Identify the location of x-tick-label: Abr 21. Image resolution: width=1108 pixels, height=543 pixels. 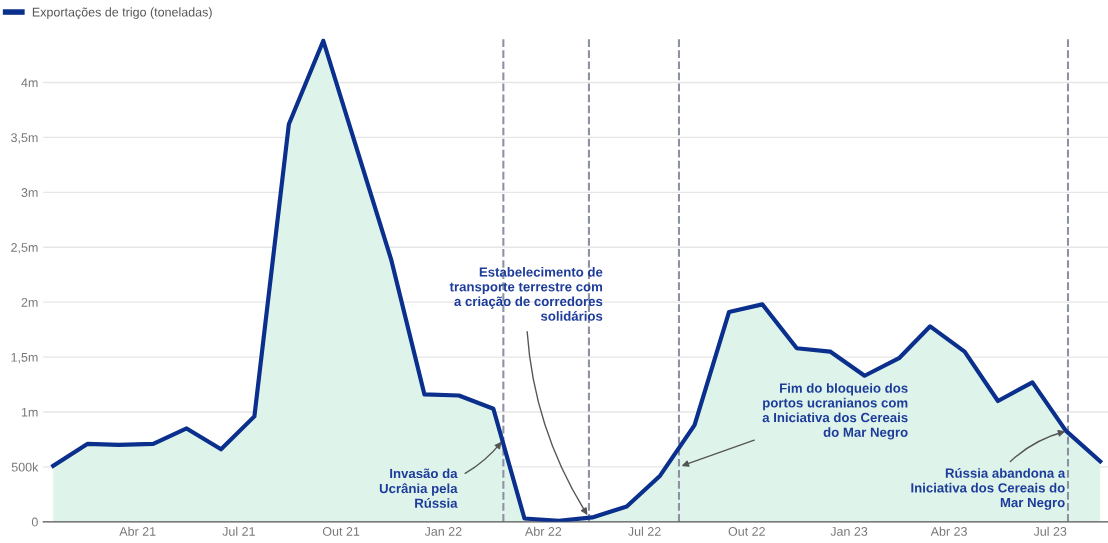
(137, 531).